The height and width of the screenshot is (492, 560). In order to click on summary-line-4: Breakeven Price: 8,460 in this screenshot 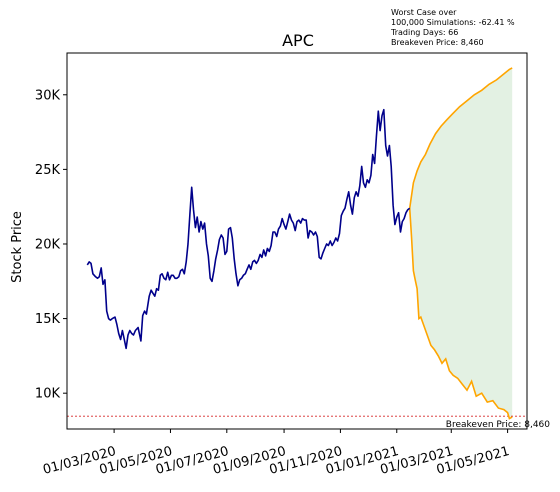, I will do `click(437, 42)`.